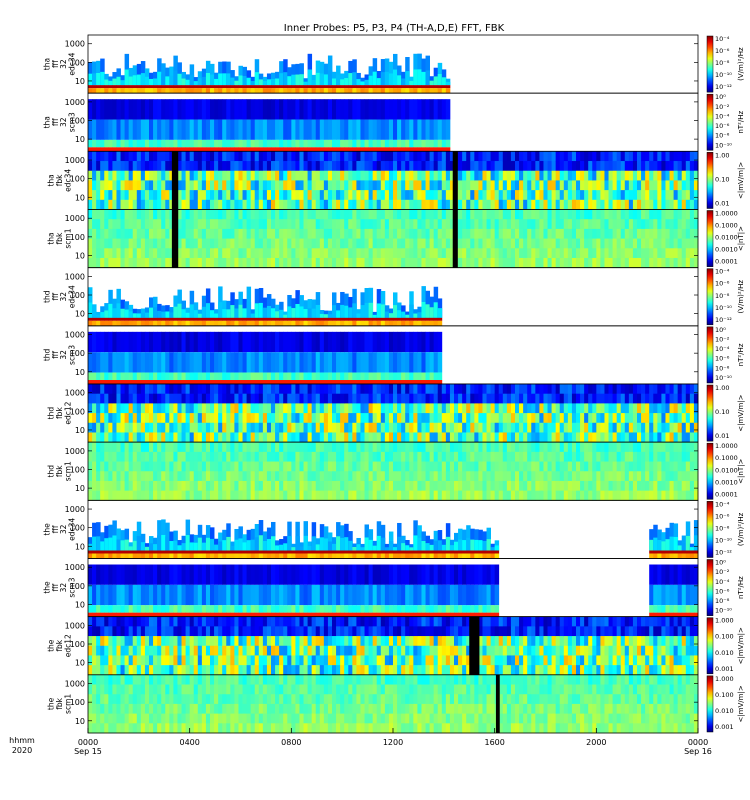  What do you see at coordinates (724, 637) in the screenshot?
I see `colorbar-tick-label: 0.100` at bounding box center [724, 637].